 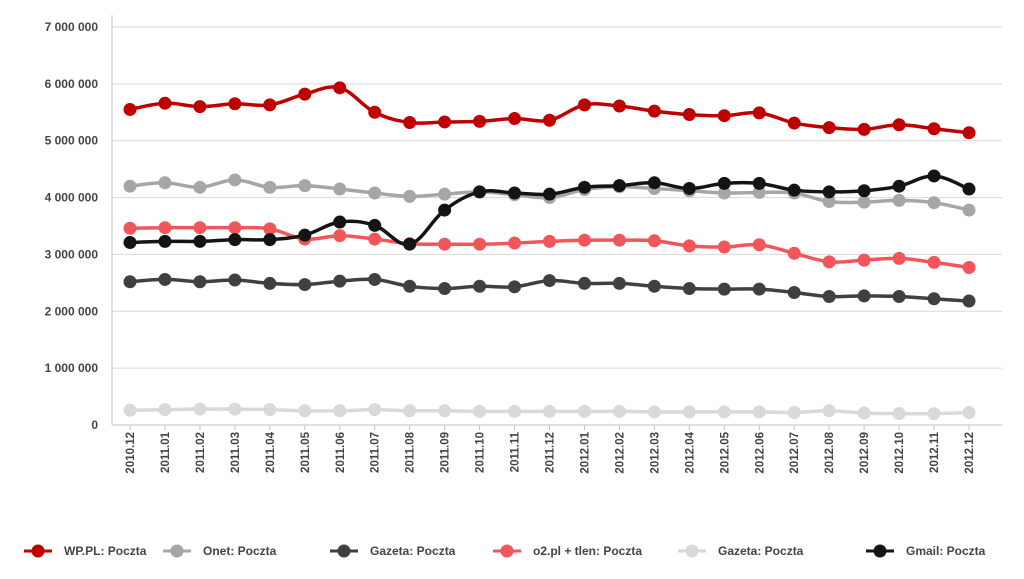 I want to click on y-tick-label: 4 000 000, so click(x=72, y=198).